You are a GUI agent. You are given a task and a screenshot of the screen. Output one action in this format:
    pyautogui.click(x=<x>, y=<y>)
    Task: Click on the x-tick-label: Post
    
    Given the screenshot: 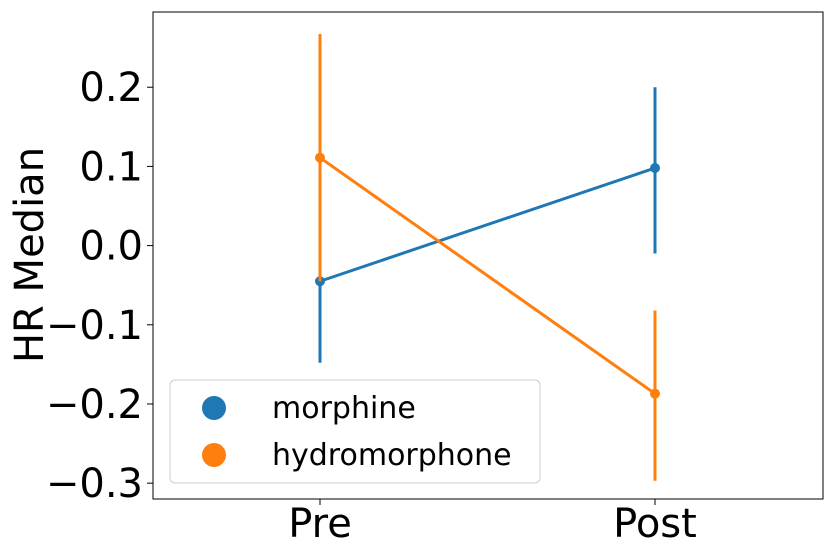 What is the action you would take?
    pyautogui.click(x=655, y=524)
    